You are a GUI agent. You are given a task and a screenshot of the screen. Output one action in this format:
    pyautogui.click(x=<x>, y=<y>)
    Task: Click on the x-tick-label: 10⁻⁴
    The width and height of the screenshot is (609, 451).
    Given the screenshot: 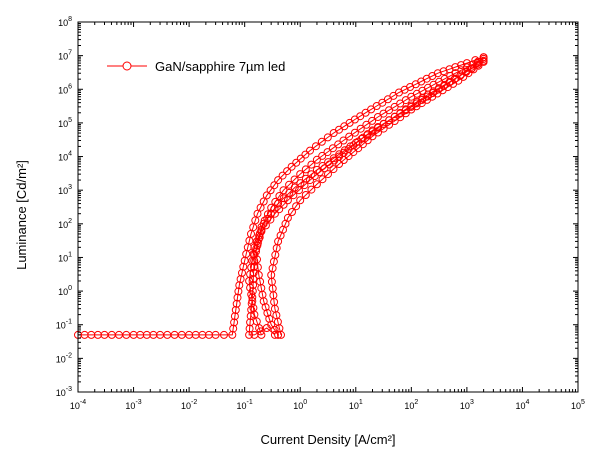 What is the action you would take?
    pyautogui.click(x=78, y=405)
    